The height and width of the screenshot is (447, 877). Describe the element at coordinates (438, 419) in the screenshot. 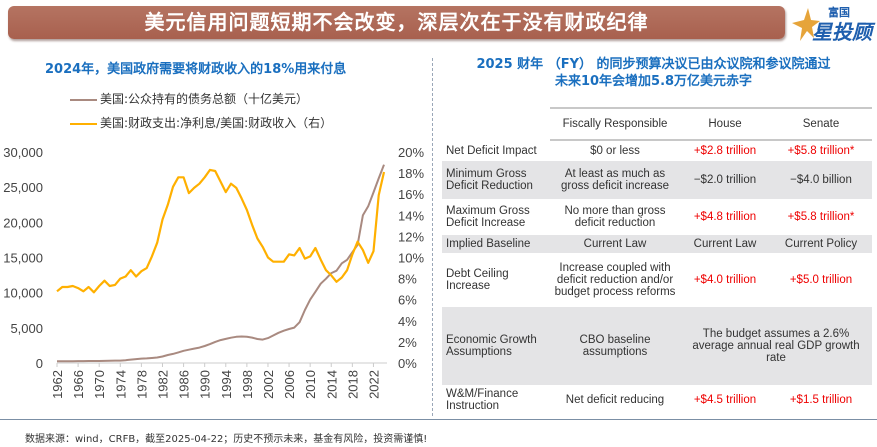

I see `footer-divider` at that location.